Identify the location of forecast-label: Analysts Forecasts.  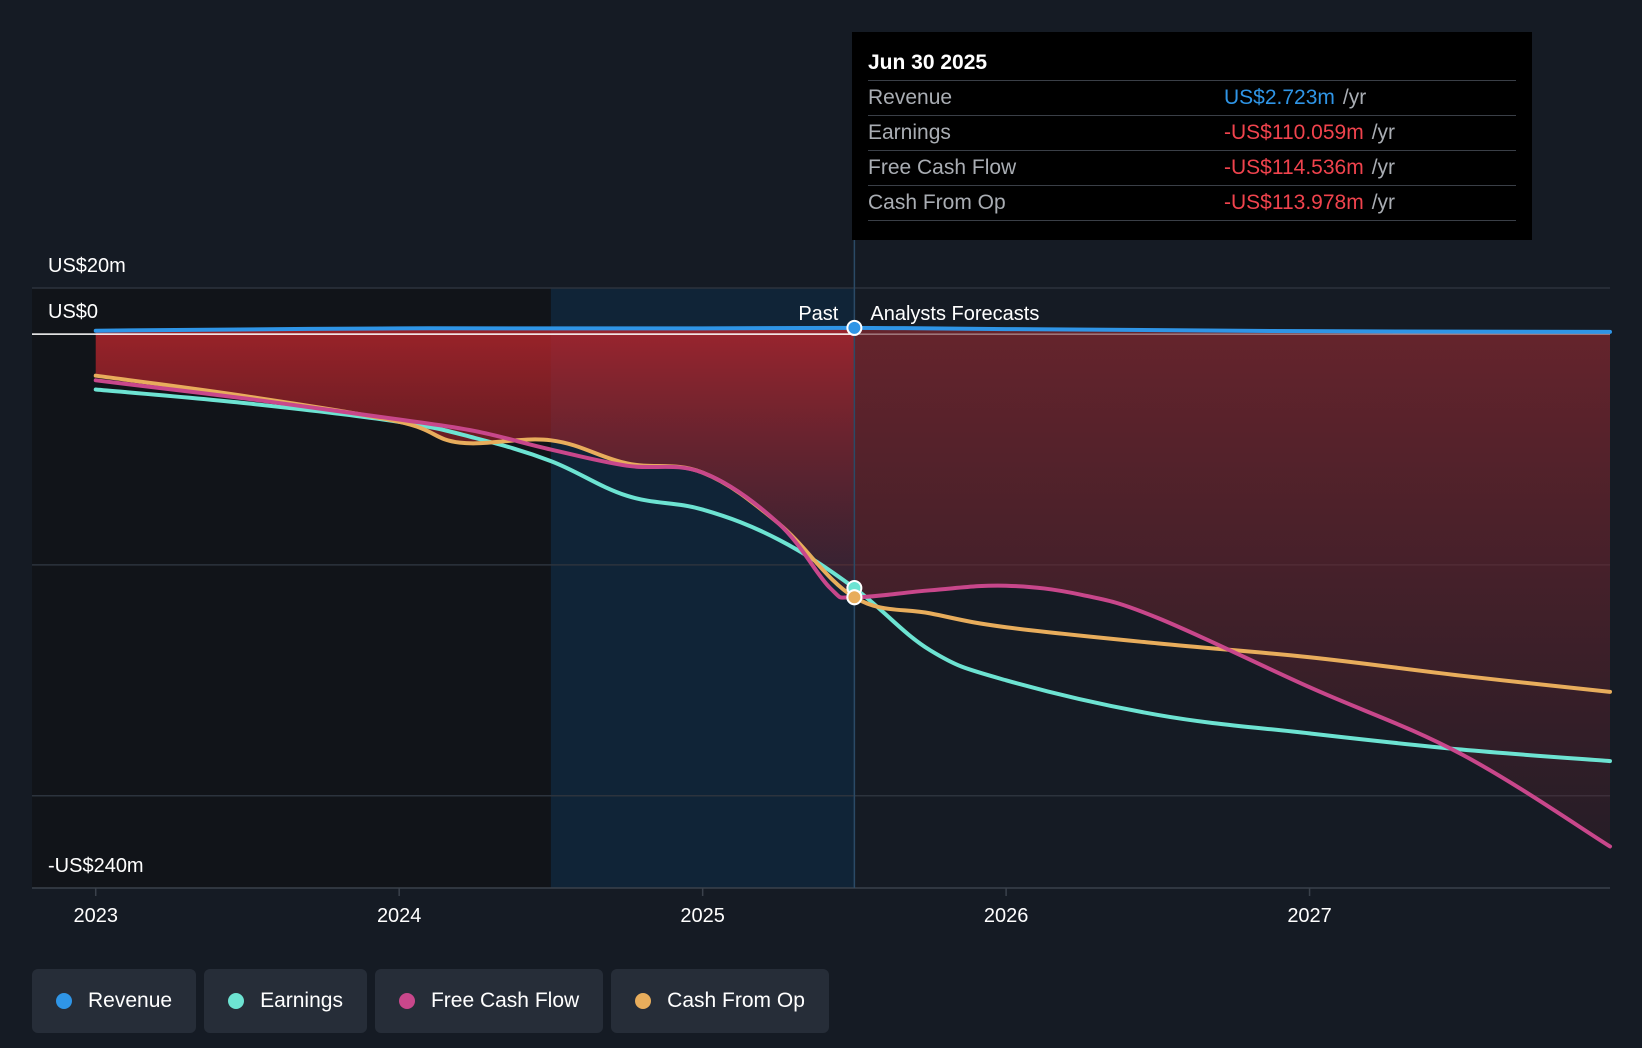
(954, 314).